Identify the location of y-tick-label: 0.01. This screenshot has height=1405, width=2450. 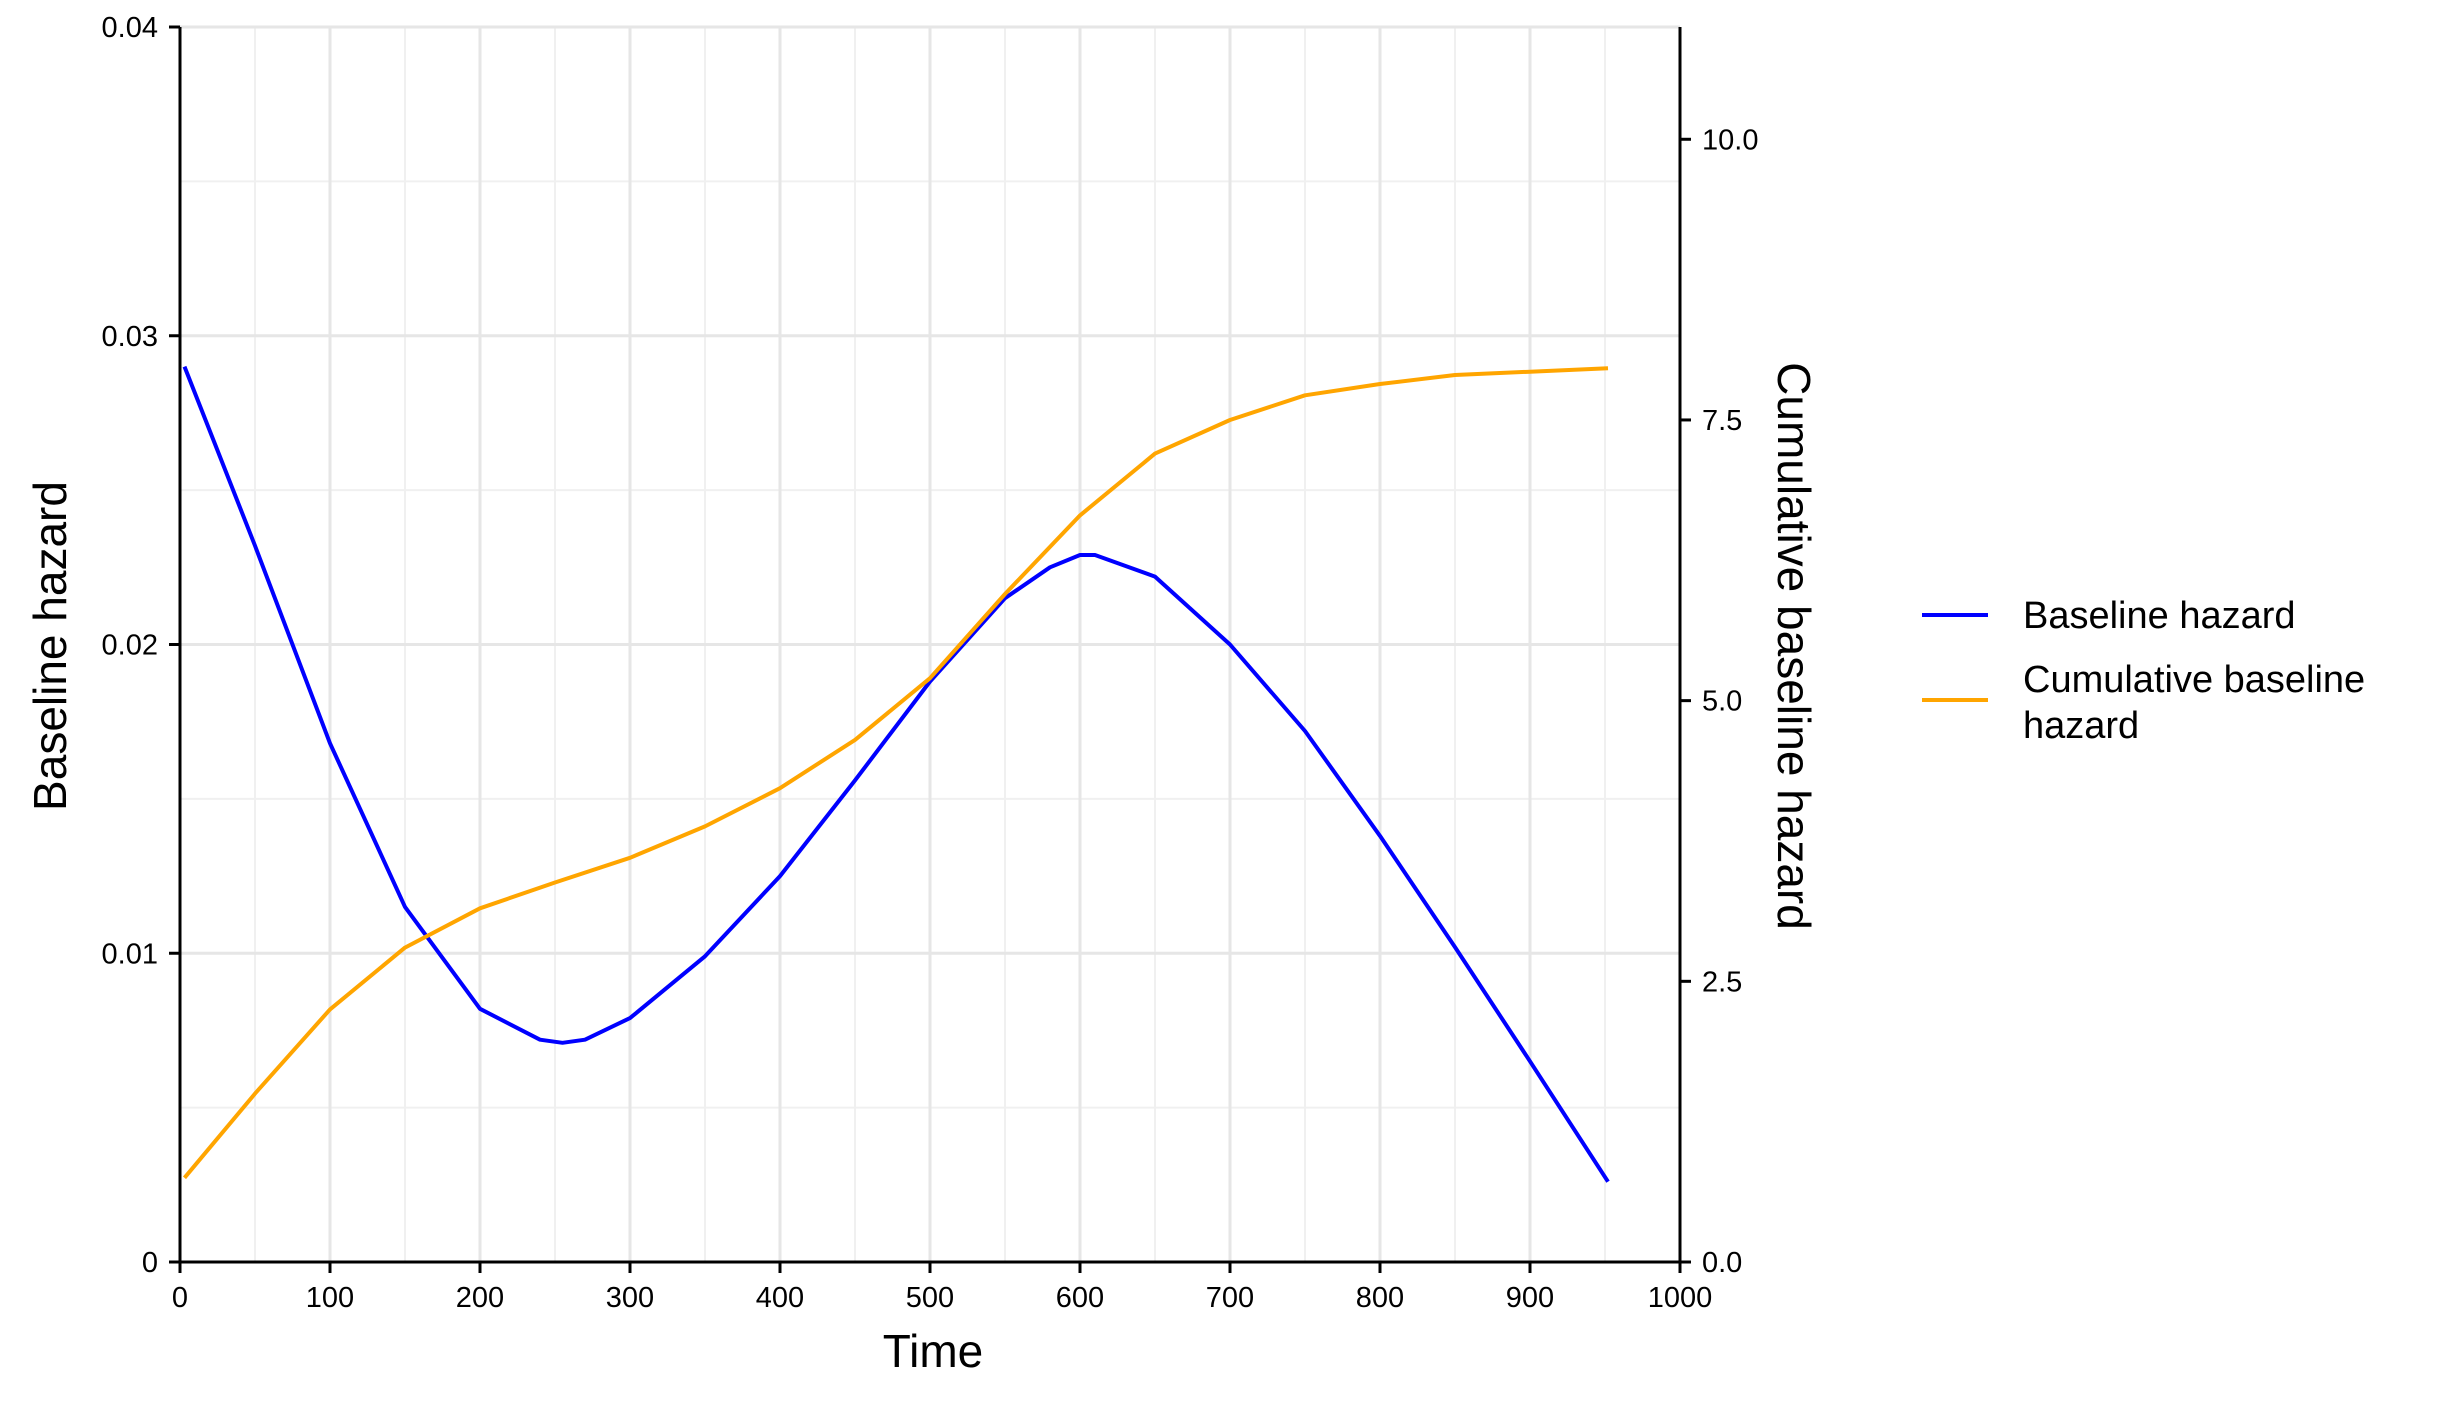
(130, 954).